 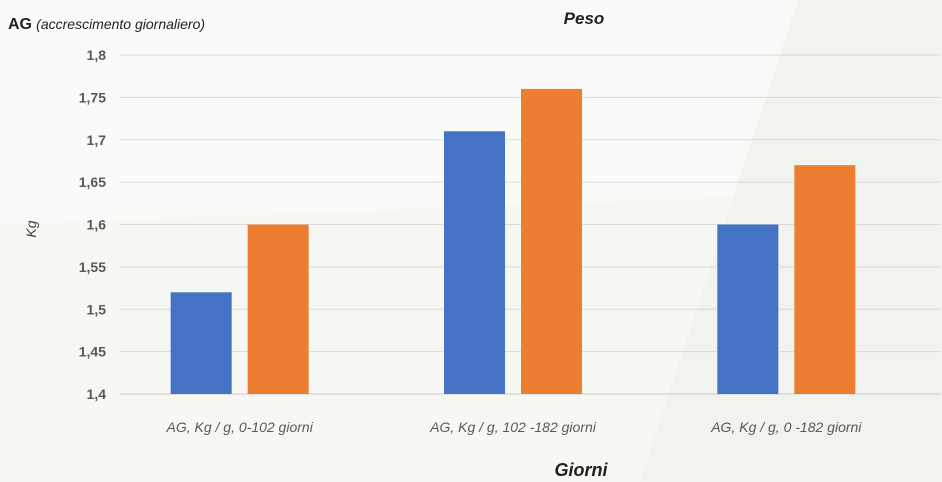 I want to click on heading-main: AG, so click(x=20, y=24).